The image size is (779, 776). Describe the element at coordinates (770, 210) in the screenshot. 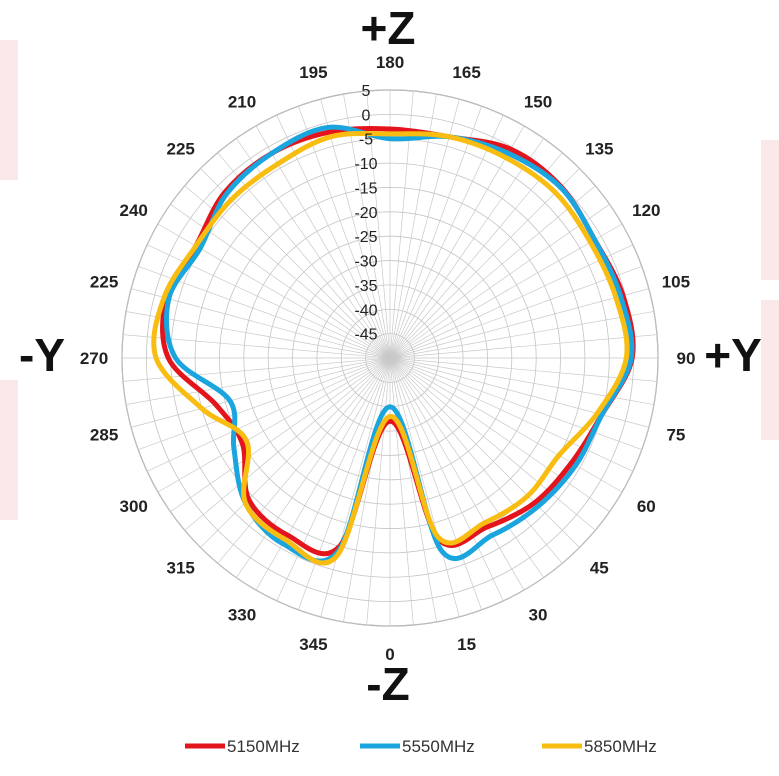

I see `background-decoration-right-top` at that location.